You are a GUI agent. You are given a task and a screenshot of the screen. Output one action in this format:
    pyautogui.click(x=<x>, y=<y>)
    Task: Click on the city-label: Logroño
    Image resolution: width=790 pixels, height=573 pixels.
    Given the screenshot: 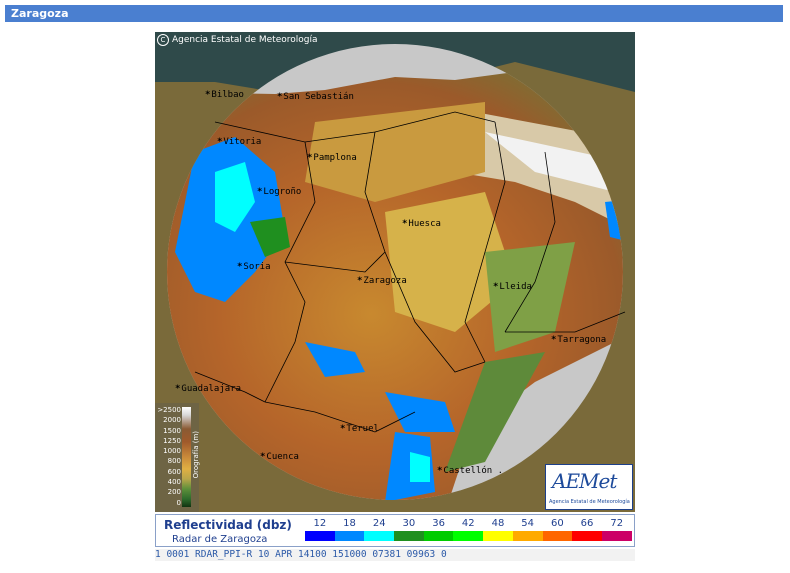 What is the action you would take?
    pyautogui.click(x=279, y=192)
    